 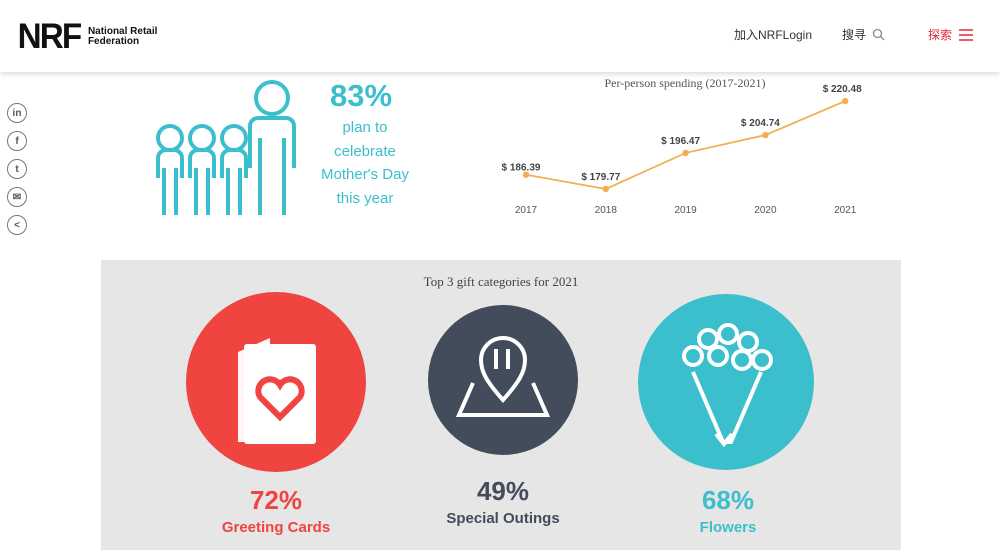 What do you see at coordinates (365, 151) in the screenshot?
I see `stat-line: celebrate` at bounding box center [365, 151].